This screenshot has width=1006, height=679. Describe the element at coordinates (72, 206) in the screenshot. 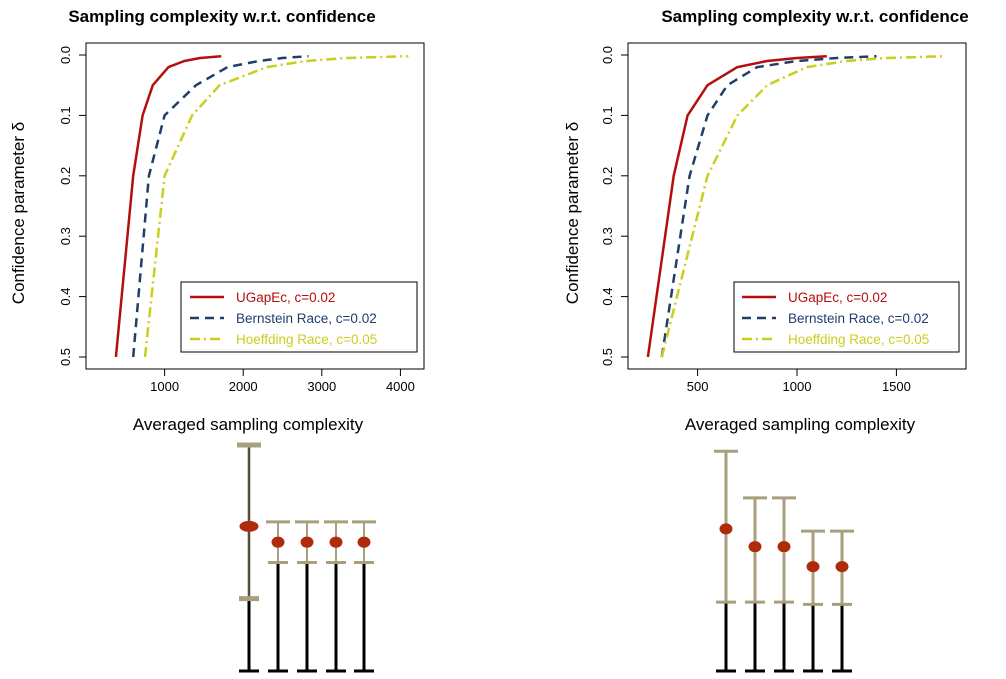

I see `left-y-axis: 0.0 0.1 0.2 0.3 0.4 0.5` at that location.